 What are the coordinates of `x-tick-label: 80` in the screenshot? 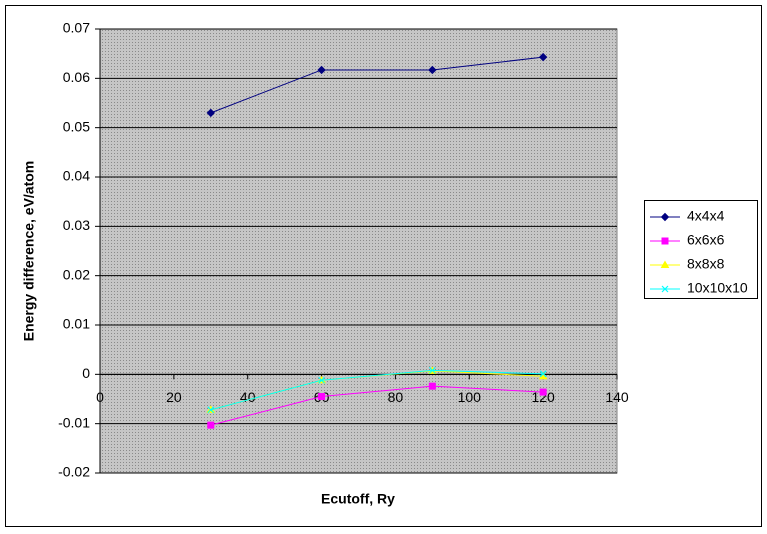 It's located at (396, 397).